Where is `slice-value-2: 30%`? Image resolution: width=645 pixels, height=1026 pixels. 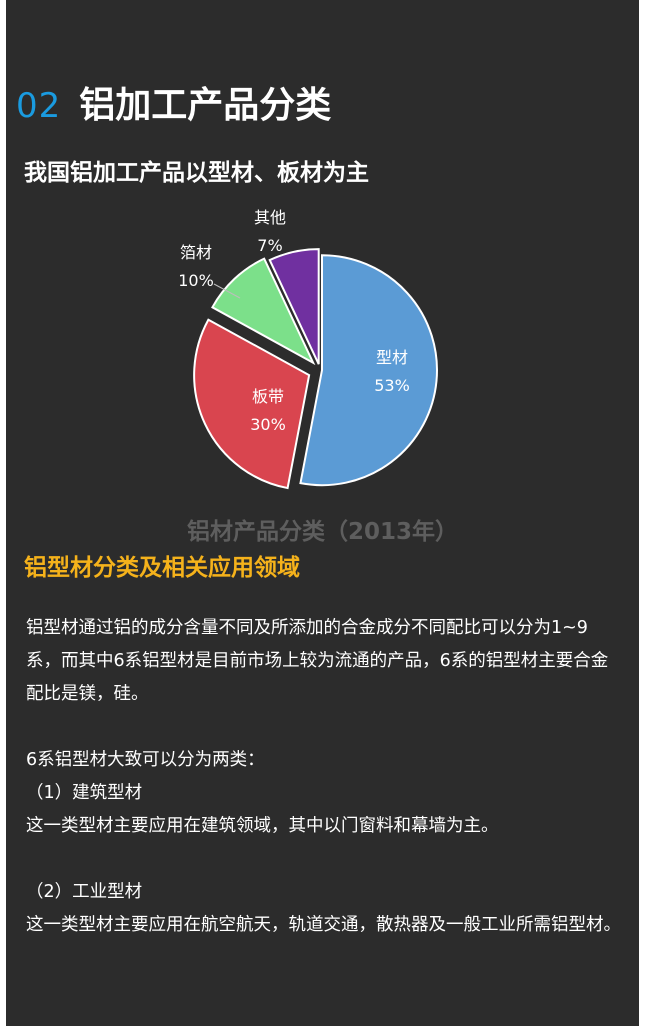 slice-value-2: 30% is located at coordinates (268, 424).